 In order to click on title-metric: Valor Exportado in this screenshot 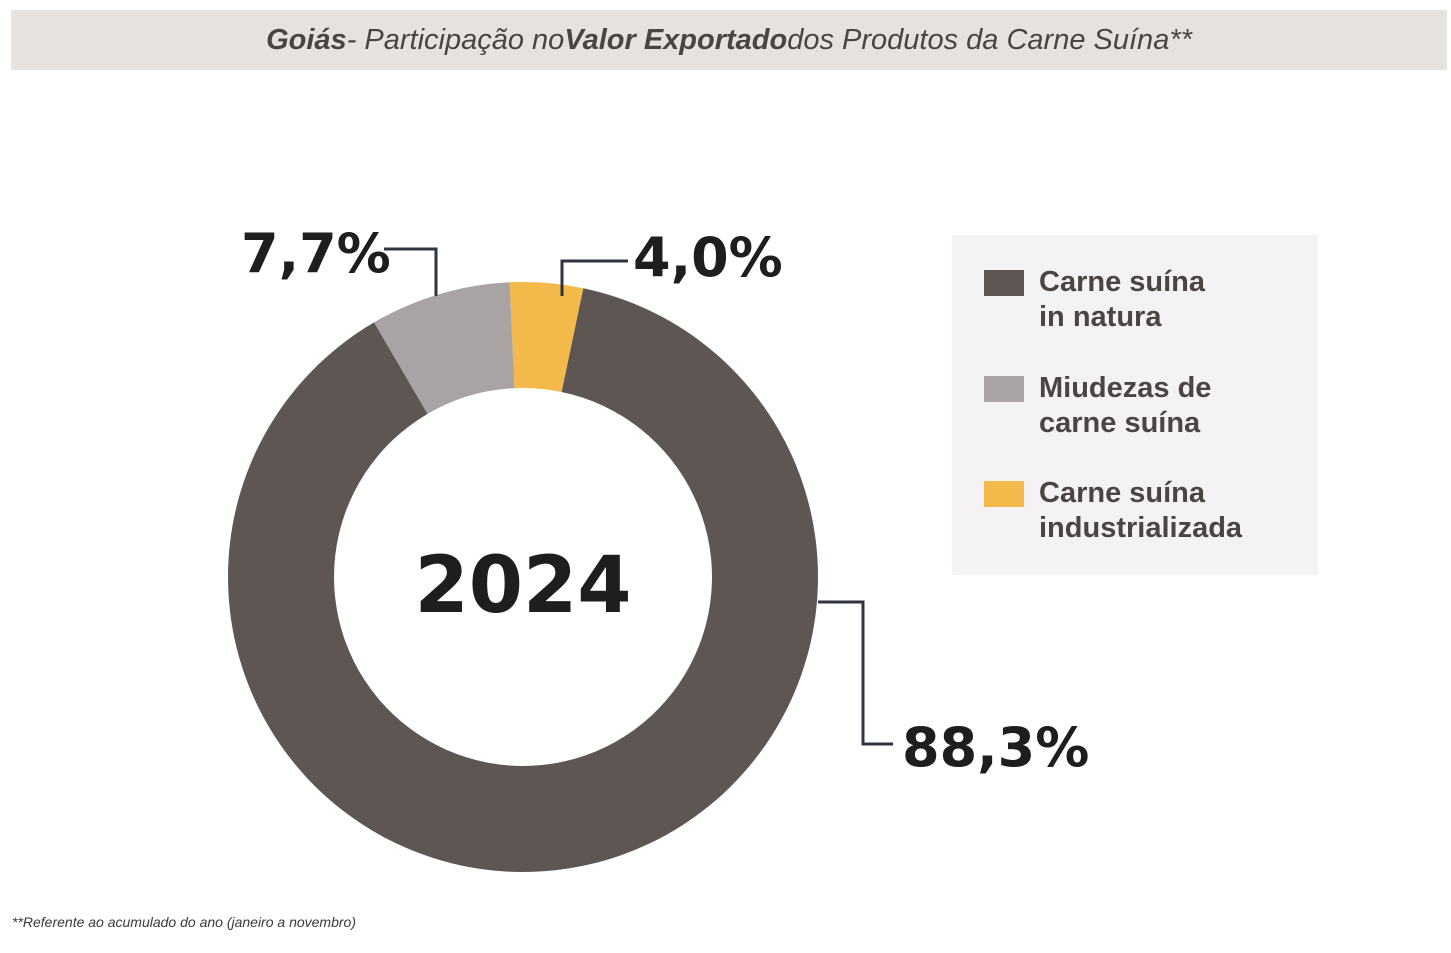, I will do `click(676, 39)`.